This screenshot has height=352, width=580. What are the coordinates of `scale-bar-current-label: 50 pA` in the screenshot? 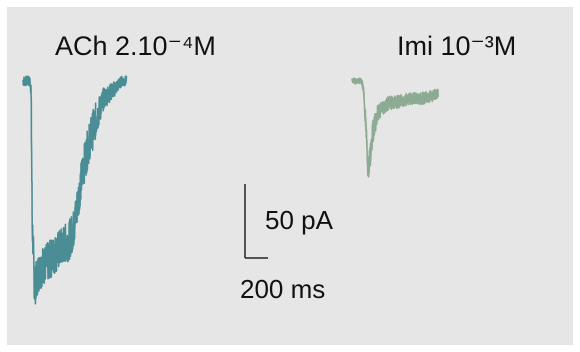 It's located at (299, 220).